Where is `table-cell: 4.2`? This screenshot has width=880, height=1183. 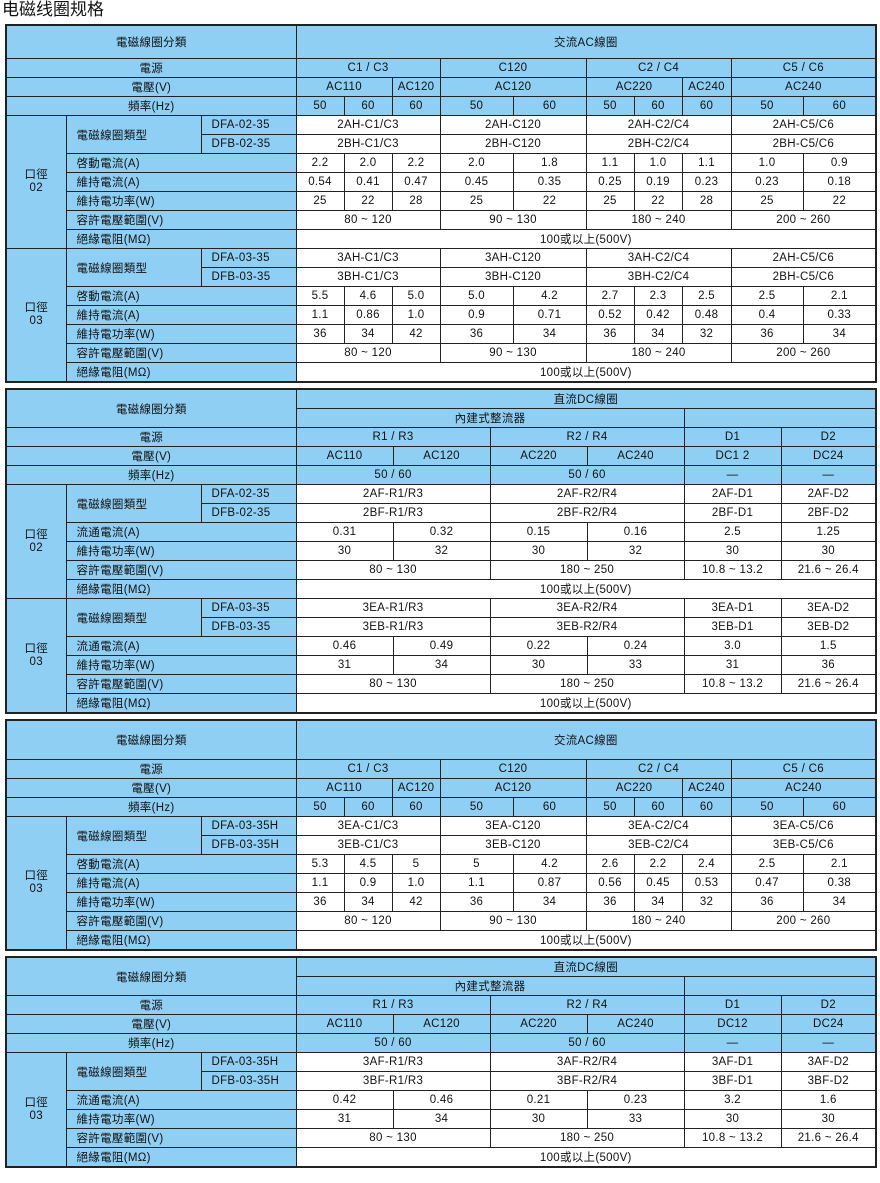 table-cell: 4.2 is located at coordinates (549, 864).